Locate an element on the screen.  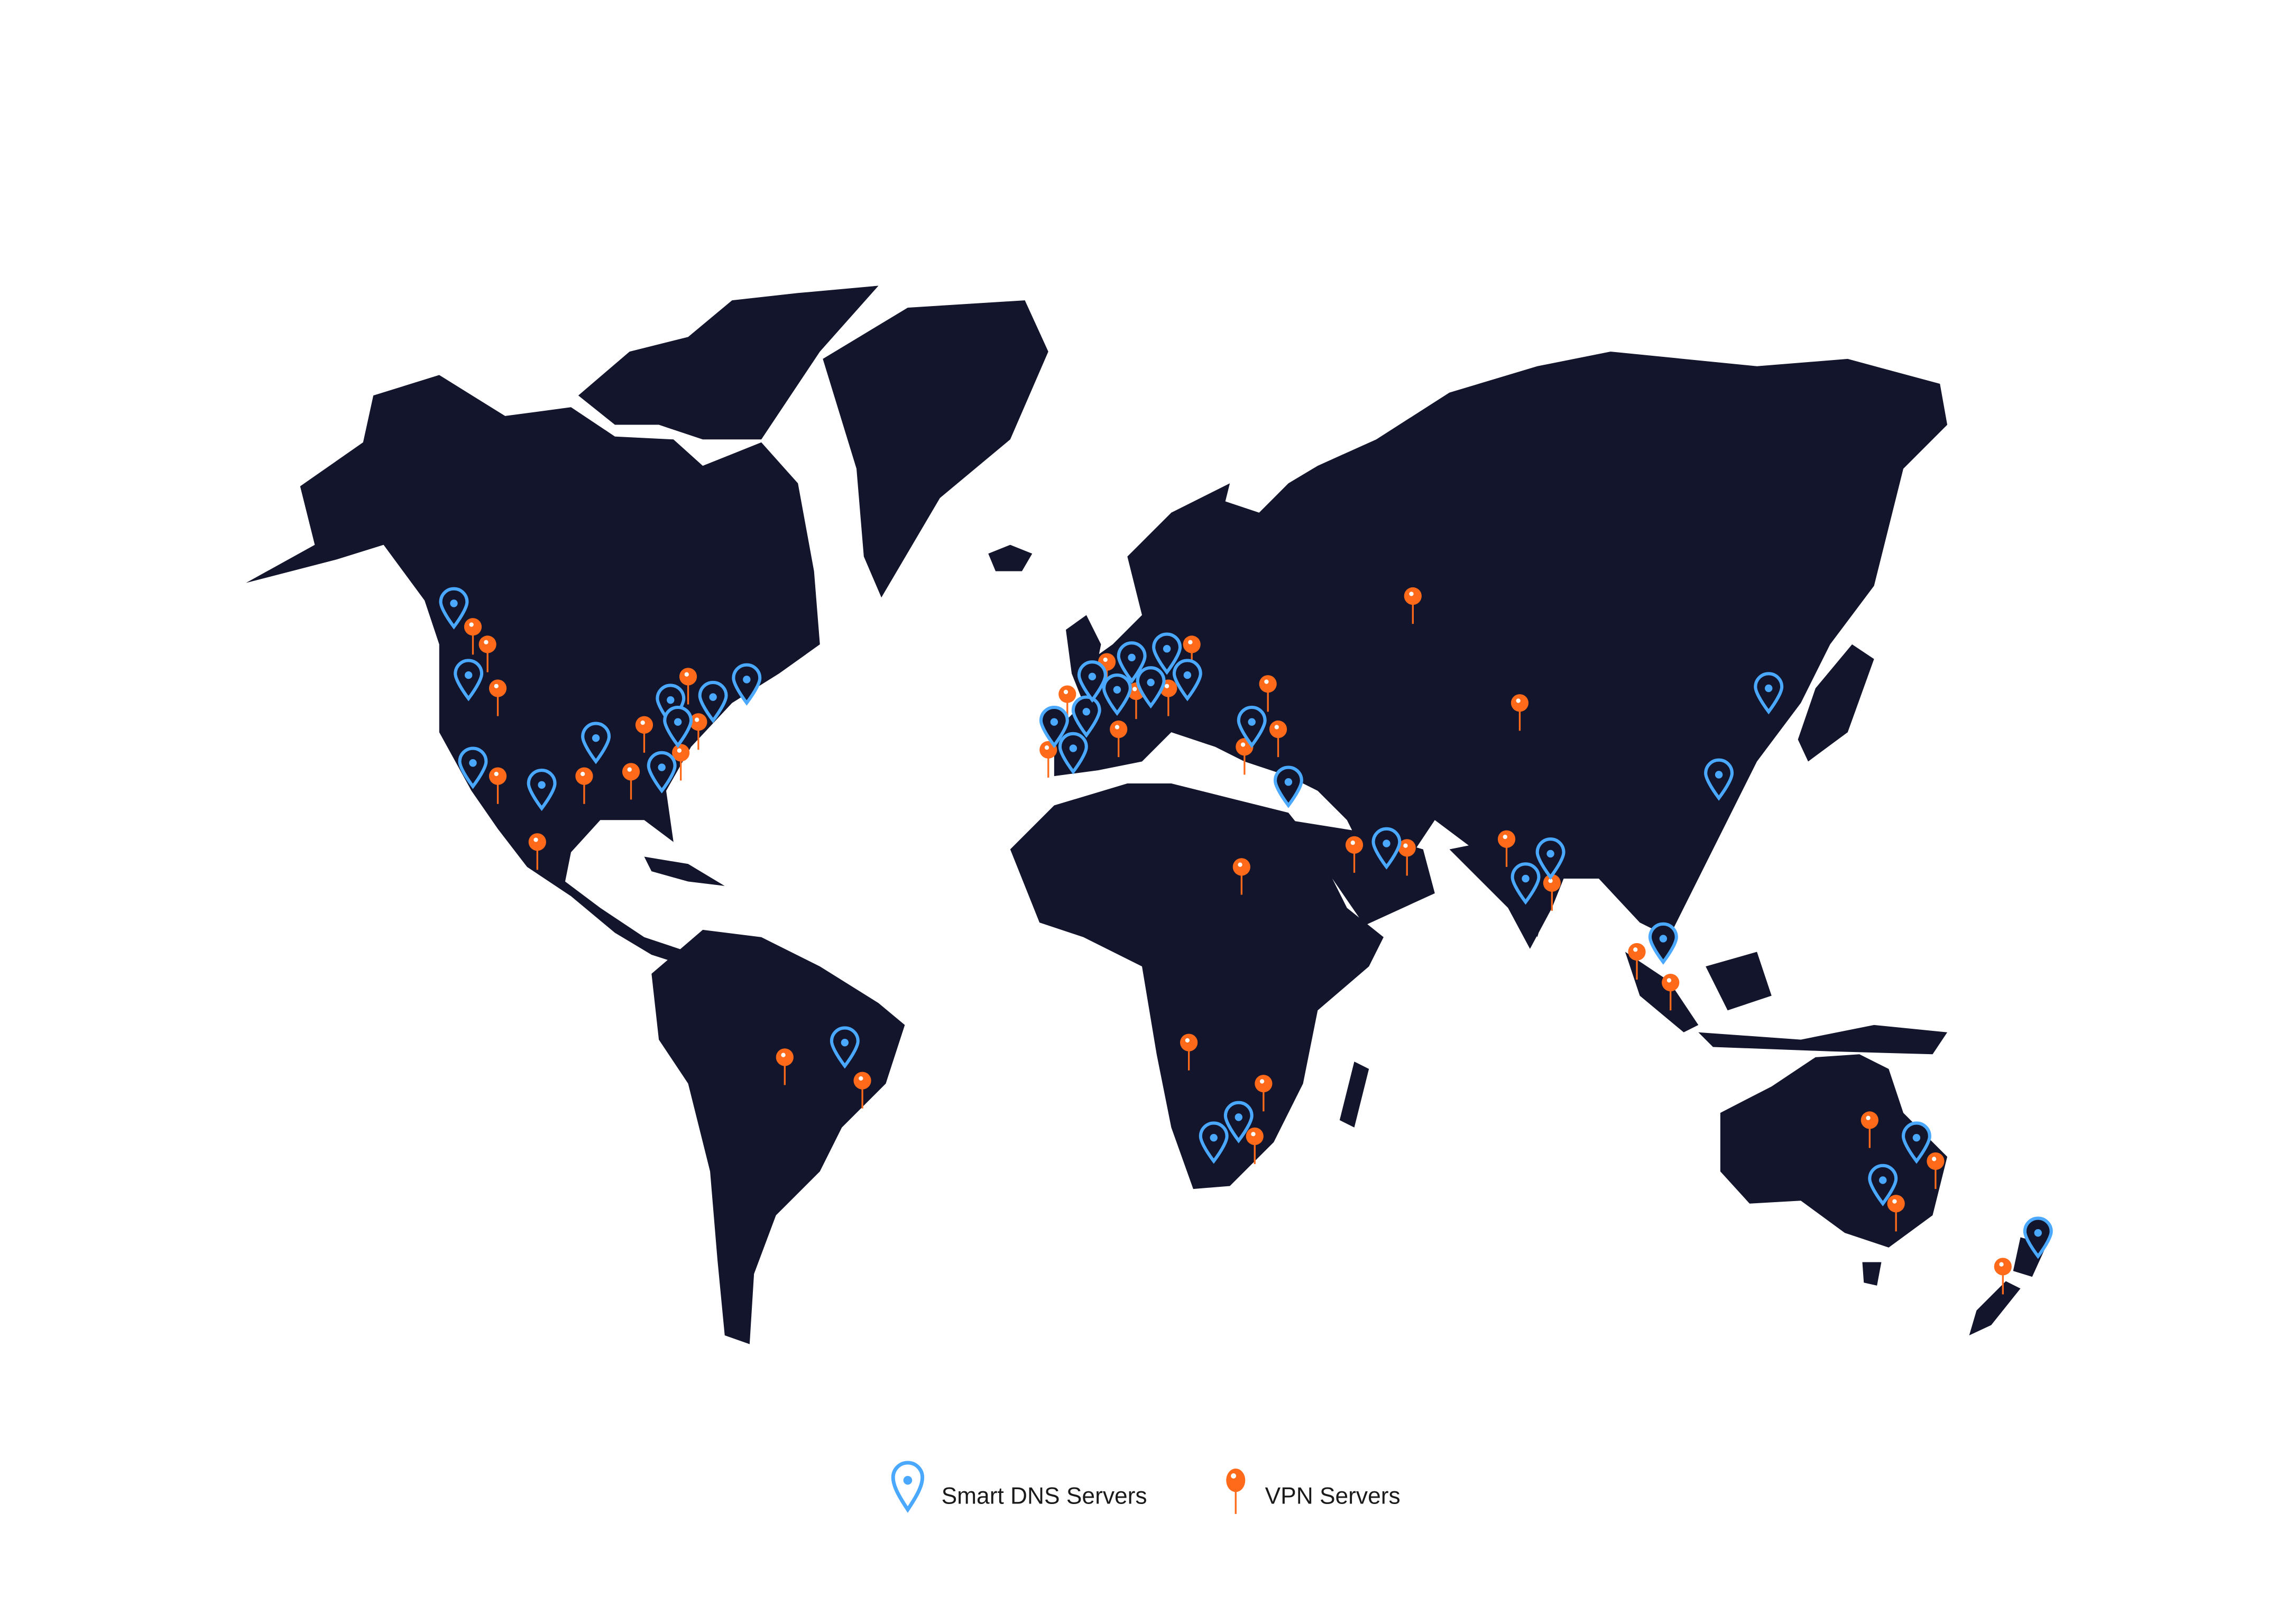
arctic-islands is located at coordinates (728, 362).